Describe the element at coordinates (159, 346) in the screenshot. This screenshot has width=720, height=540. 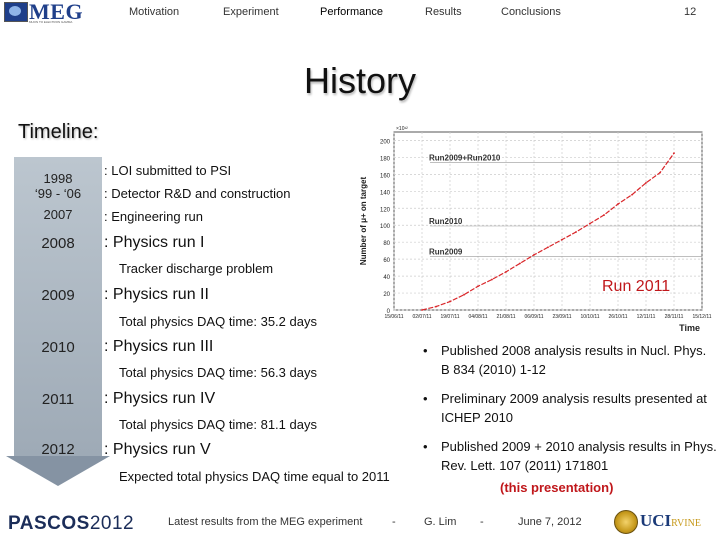
I see `timeline-text-2010: : Physics run III` at that location.